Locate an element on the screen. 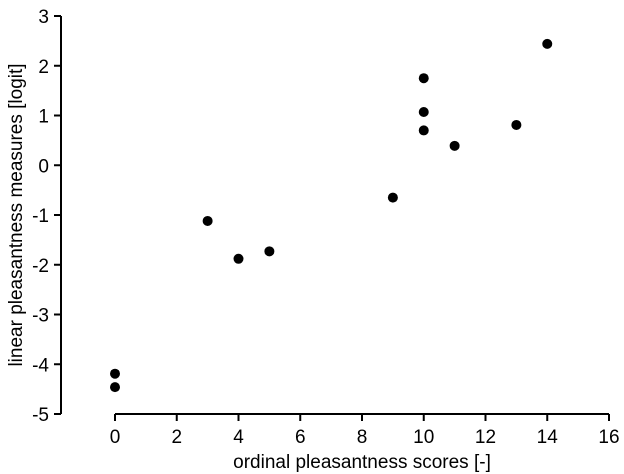 The image size is (624, 474). y-tick-label: 1 is located at coordinates (43, 117).